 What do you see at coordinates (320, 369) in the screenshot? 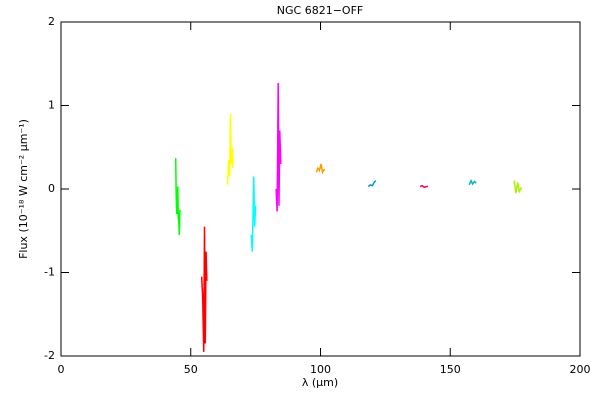
I see `x-tick-label: 100` at bounding box center [320, 369].